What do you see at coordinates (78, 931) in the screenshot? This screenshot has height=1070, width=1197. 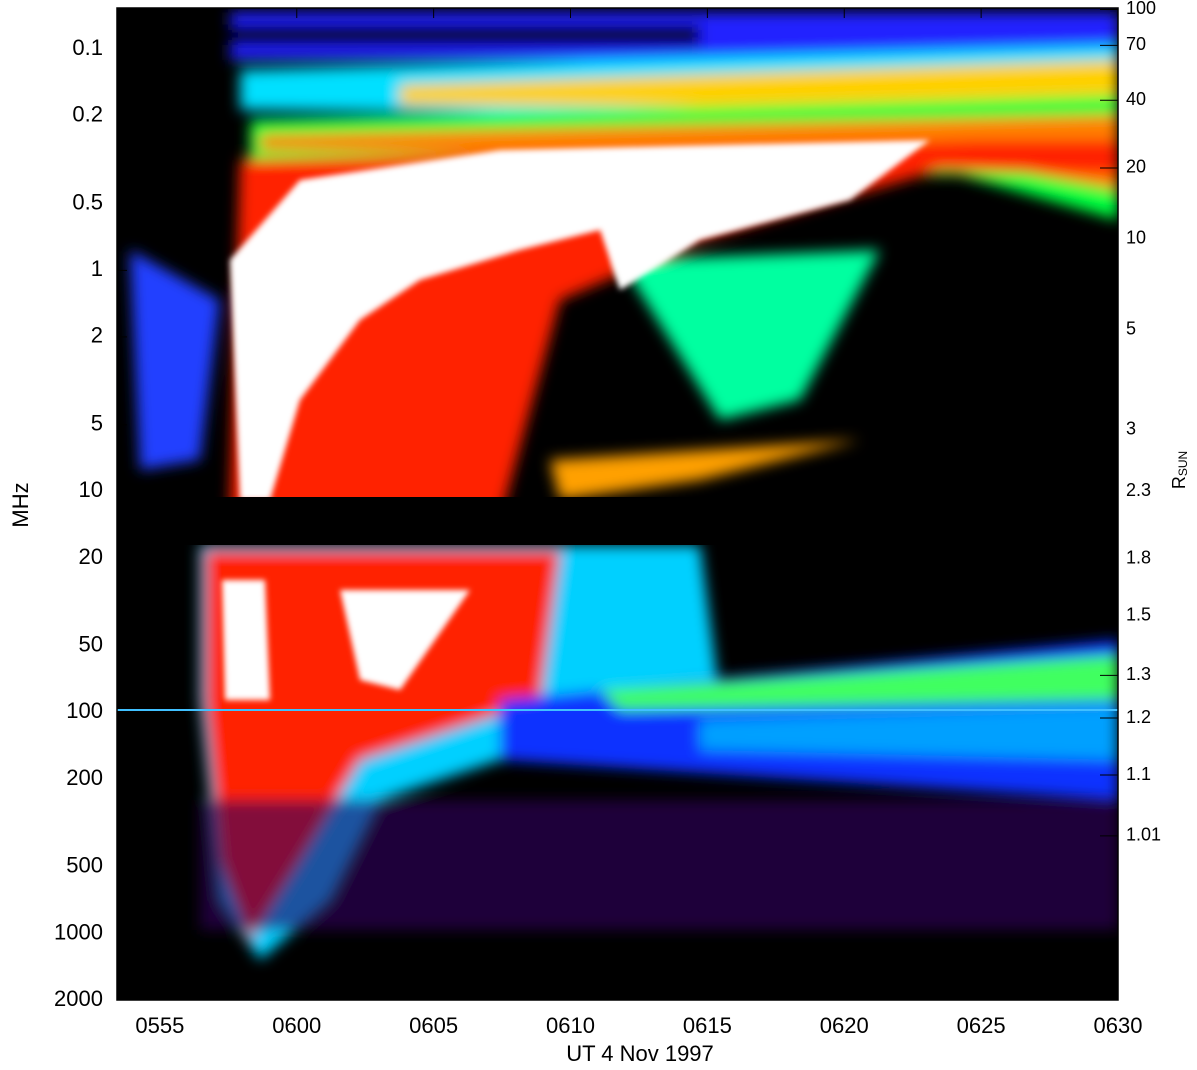 I see `y-tick-label: 1000` at bounding box center [78, 931].